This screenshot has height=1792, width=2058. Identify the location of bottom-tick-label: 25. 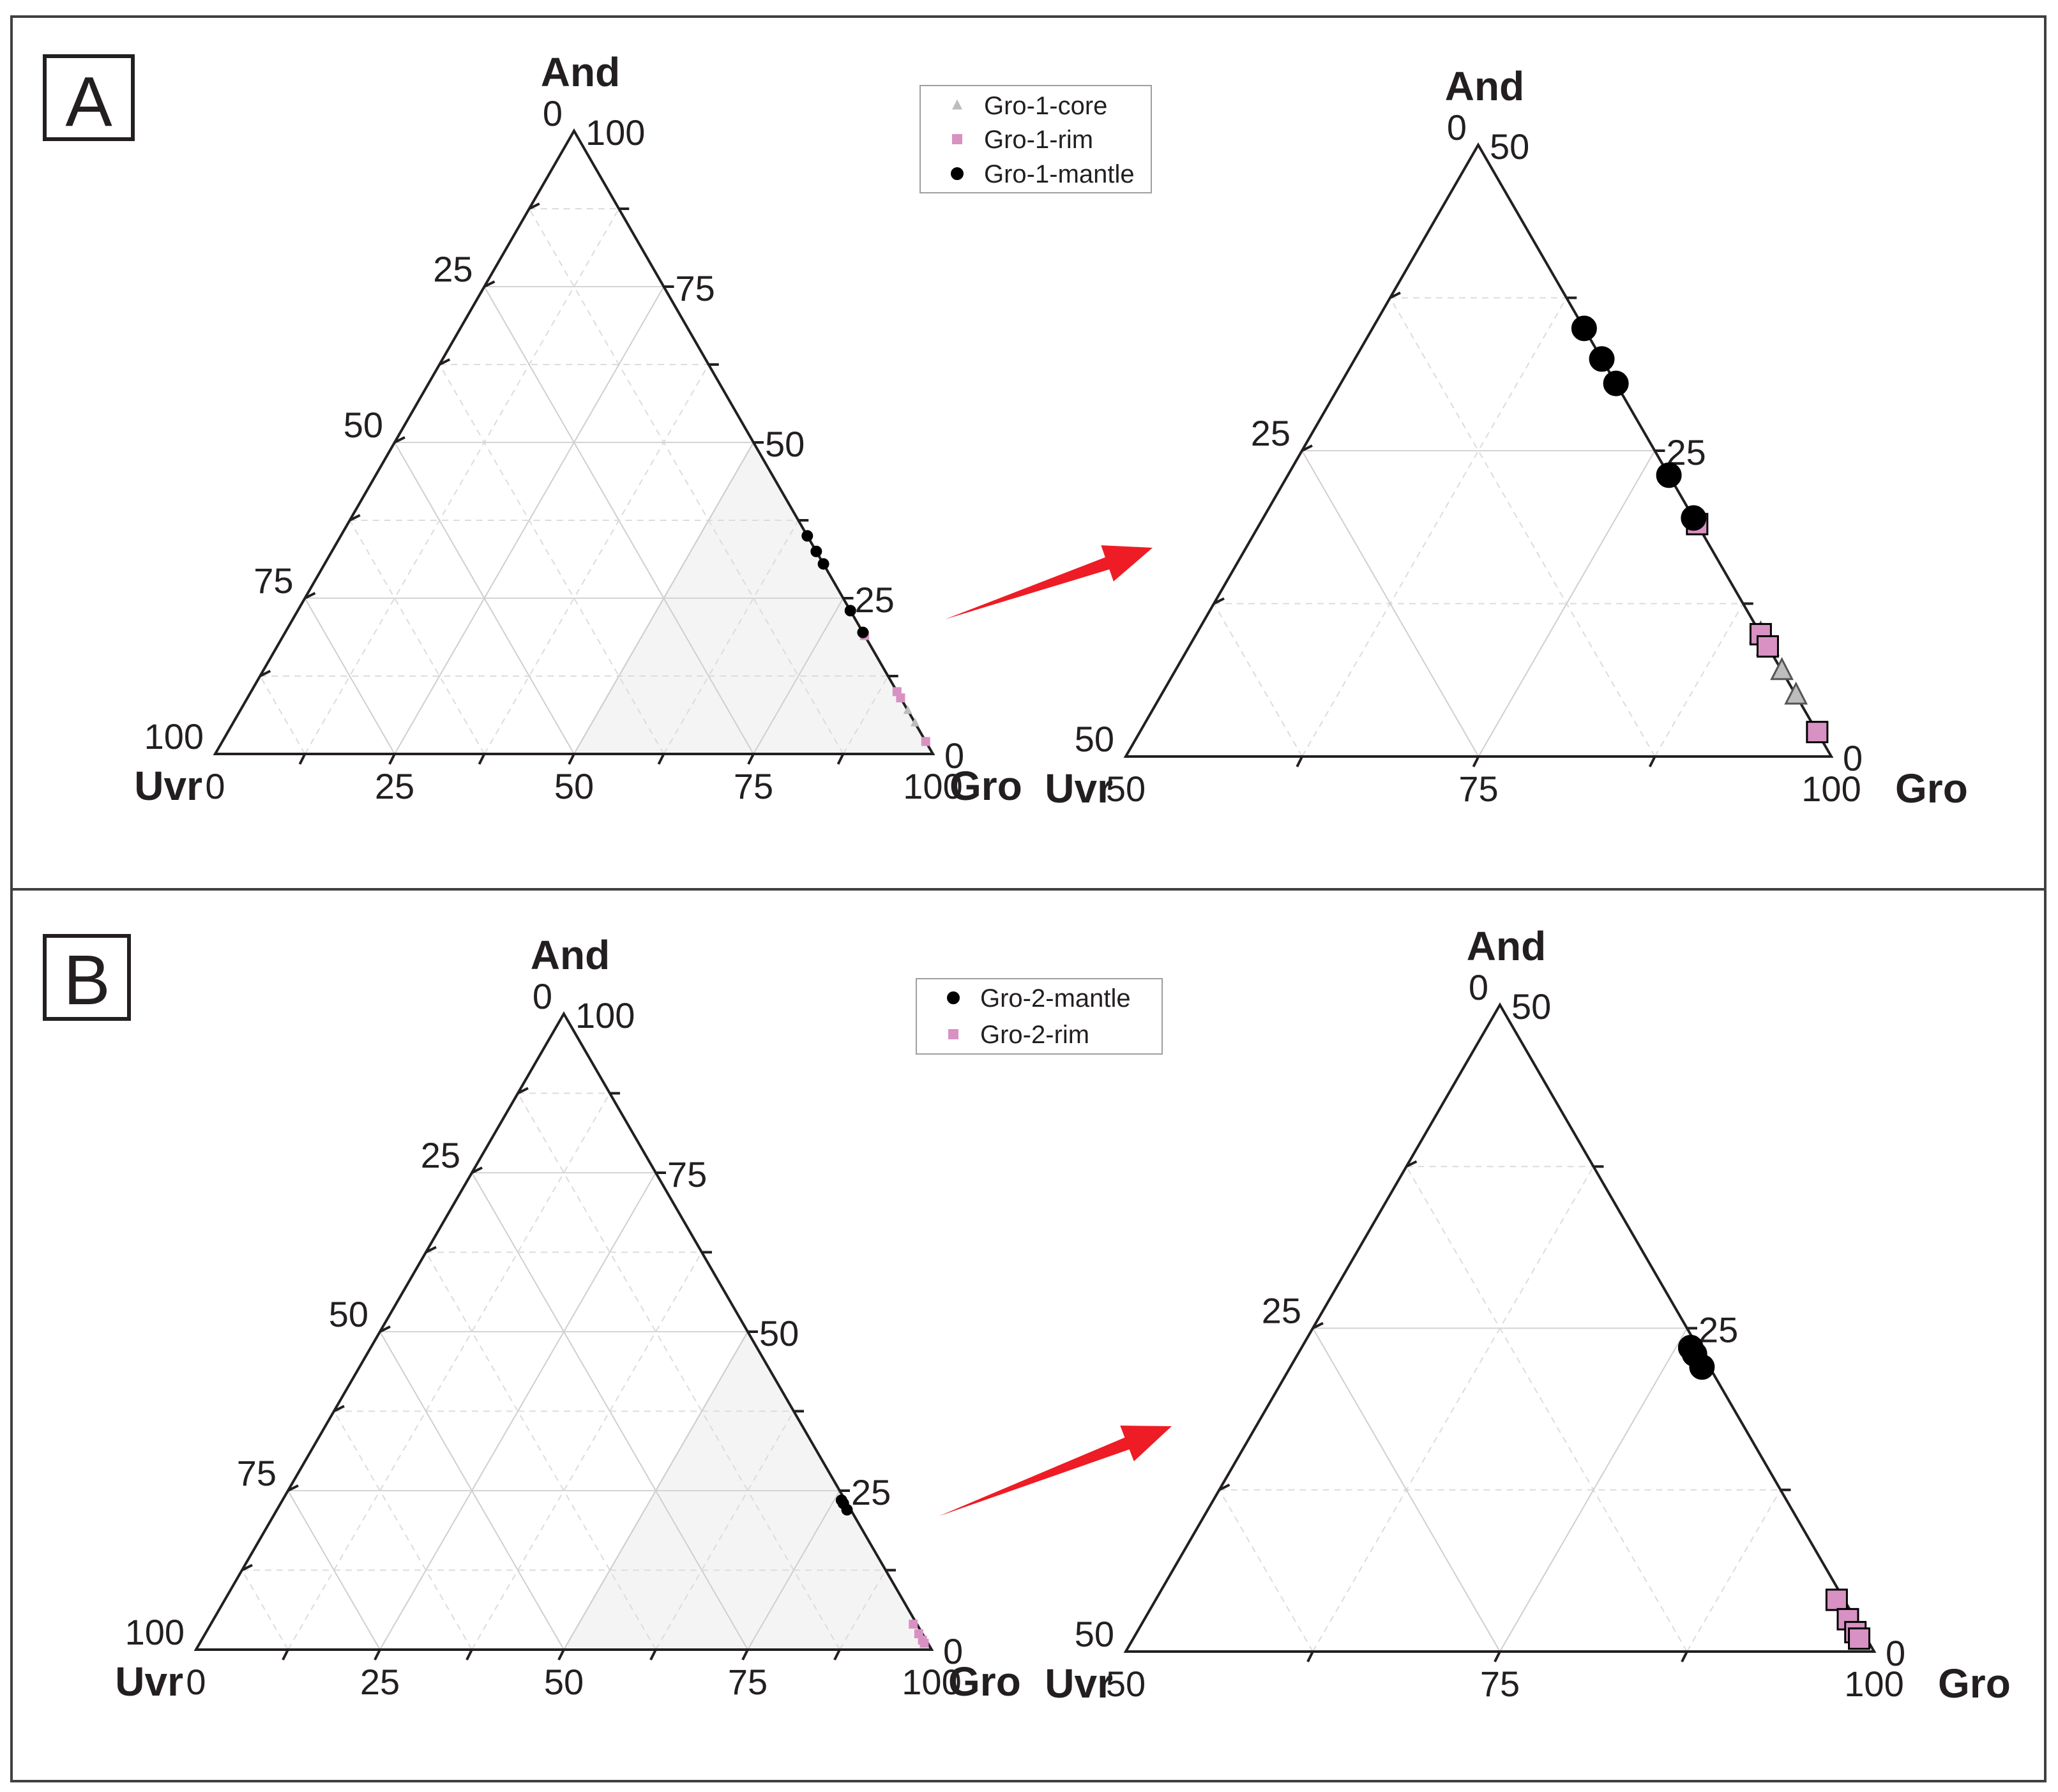
(380, 1682).